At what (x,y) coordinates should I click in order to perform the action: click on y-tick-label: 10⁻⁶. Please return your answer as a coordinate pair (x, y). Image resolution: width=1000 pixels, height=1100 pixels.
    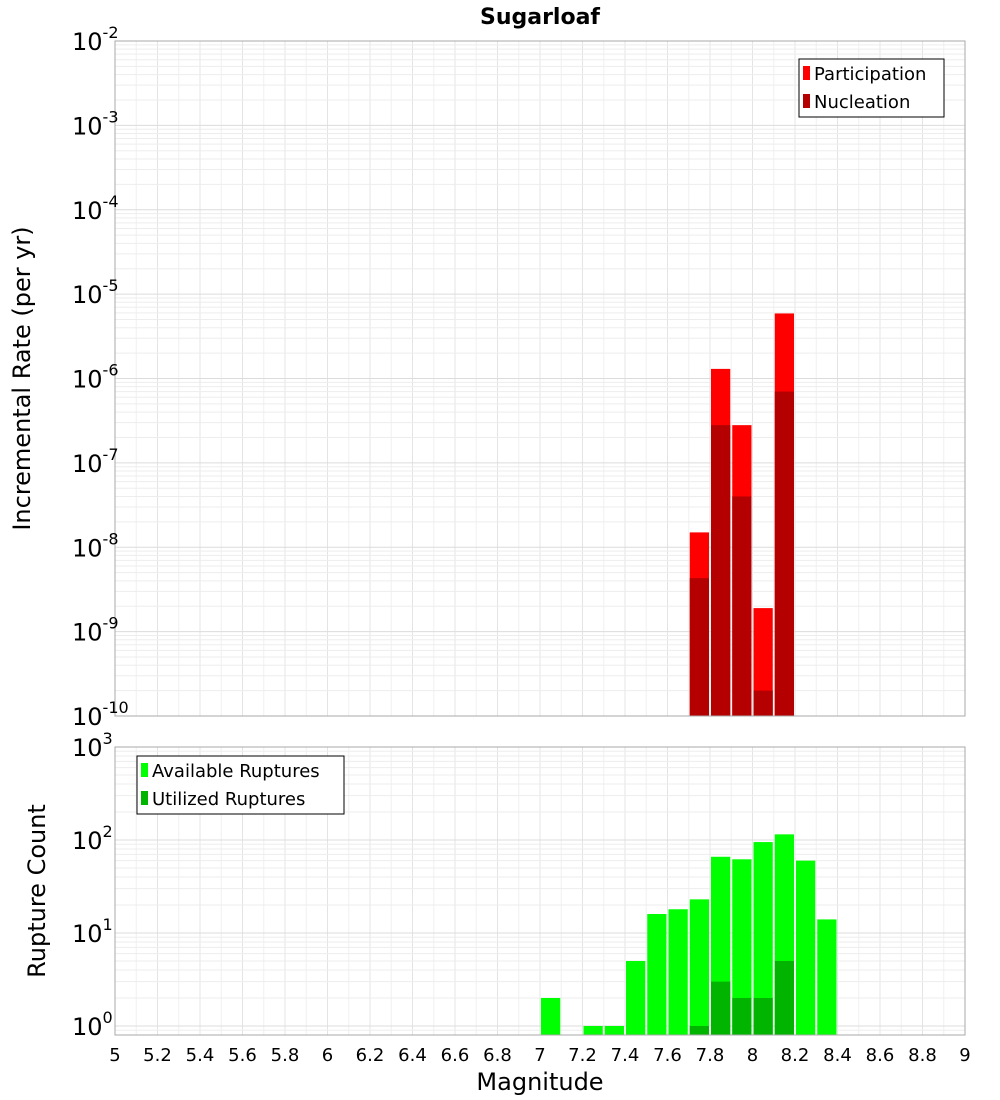
    Looking at the image, I should click on (95, 377).